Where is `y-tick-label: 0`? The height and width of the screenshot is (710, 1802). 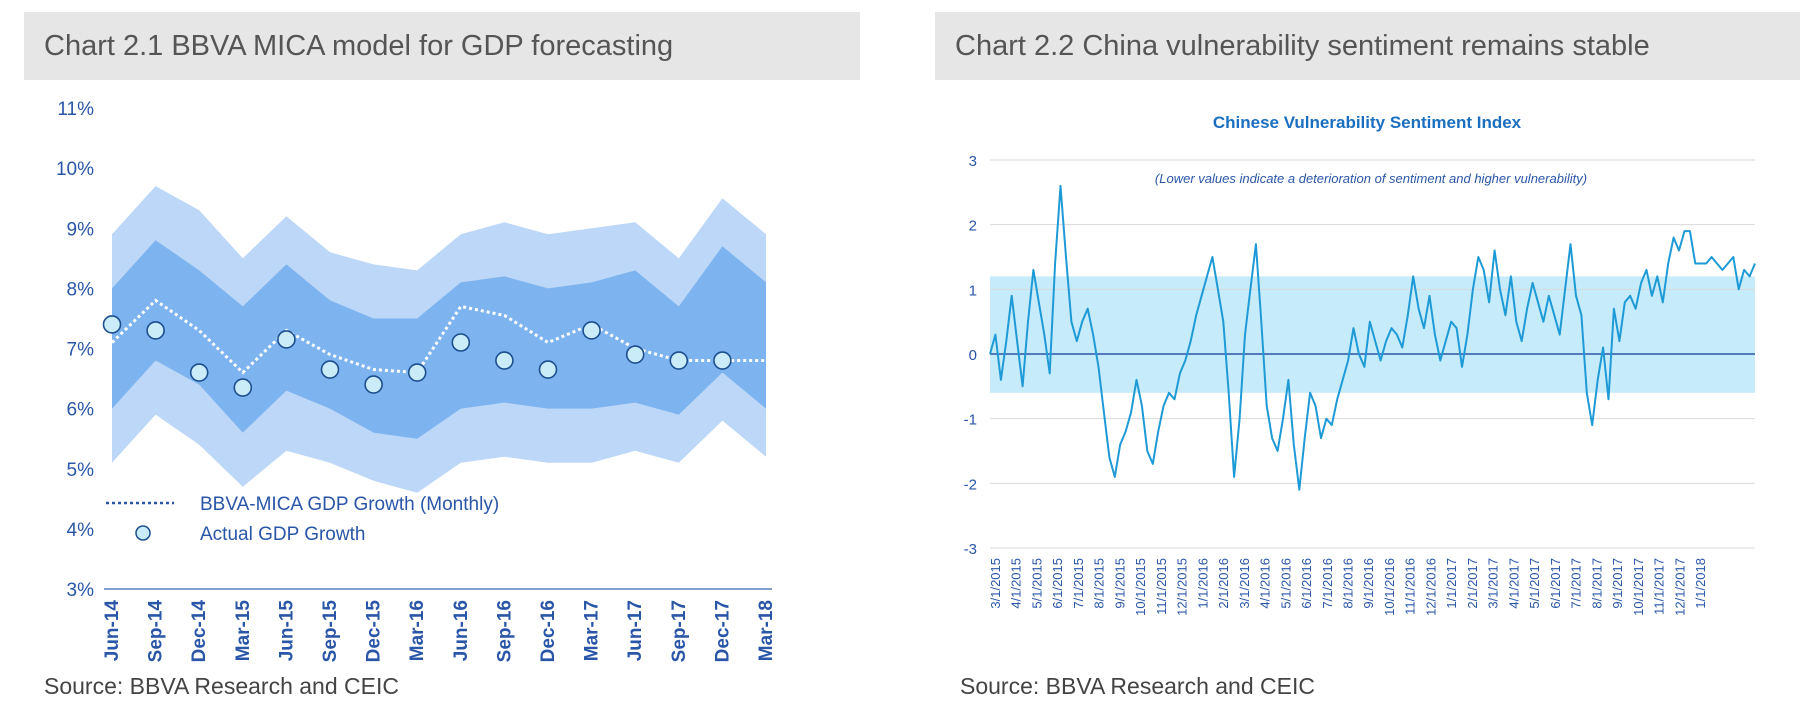
y-tick-label: 0 is located at coordinates (973, 355).